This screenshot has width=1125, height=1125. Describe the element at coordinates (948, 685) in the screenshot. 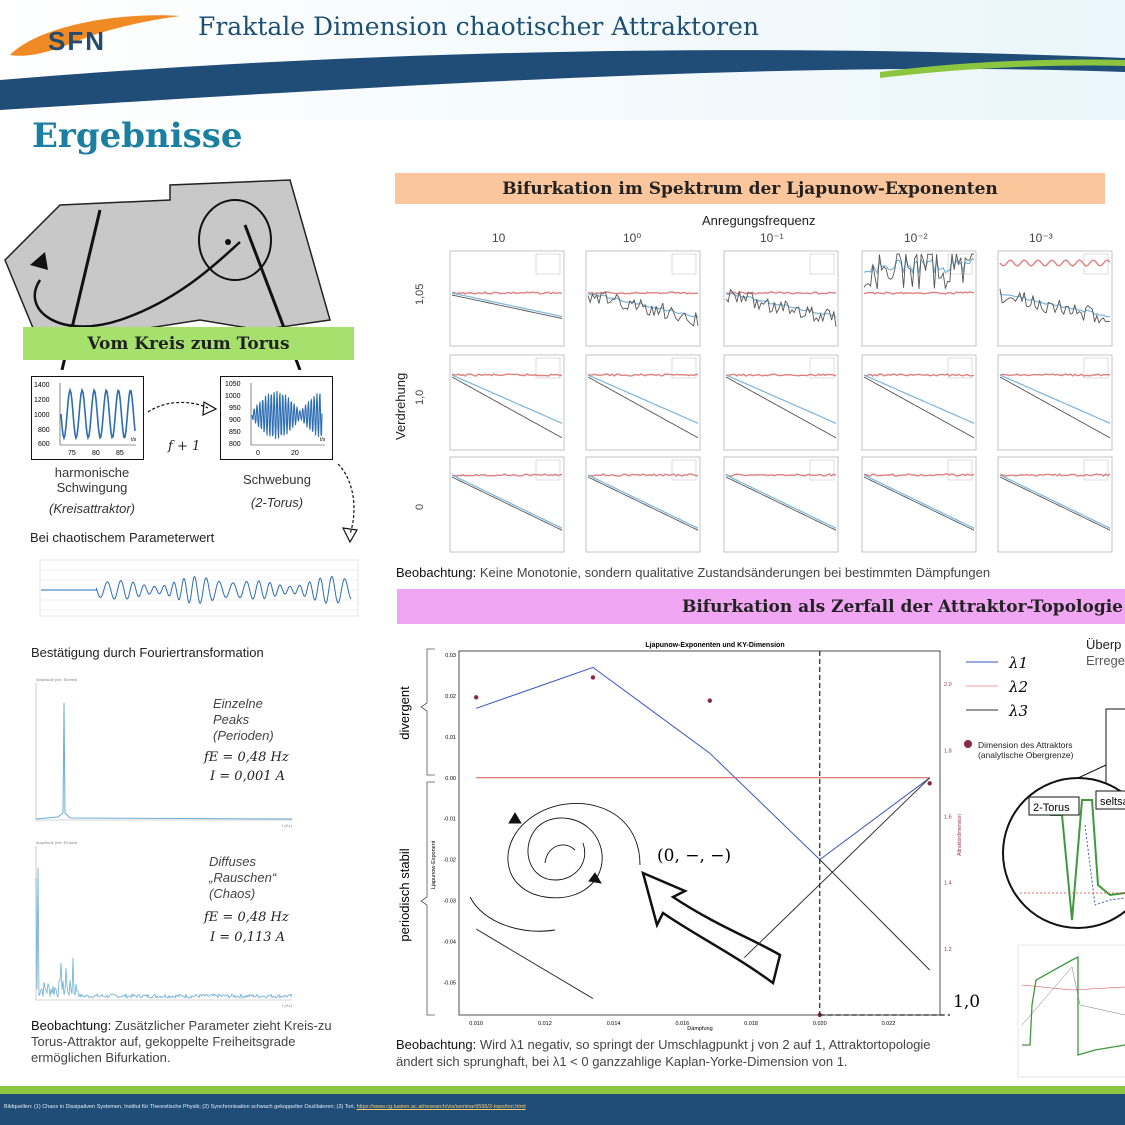

I see `y2-tick-label: 2.0` at that location.